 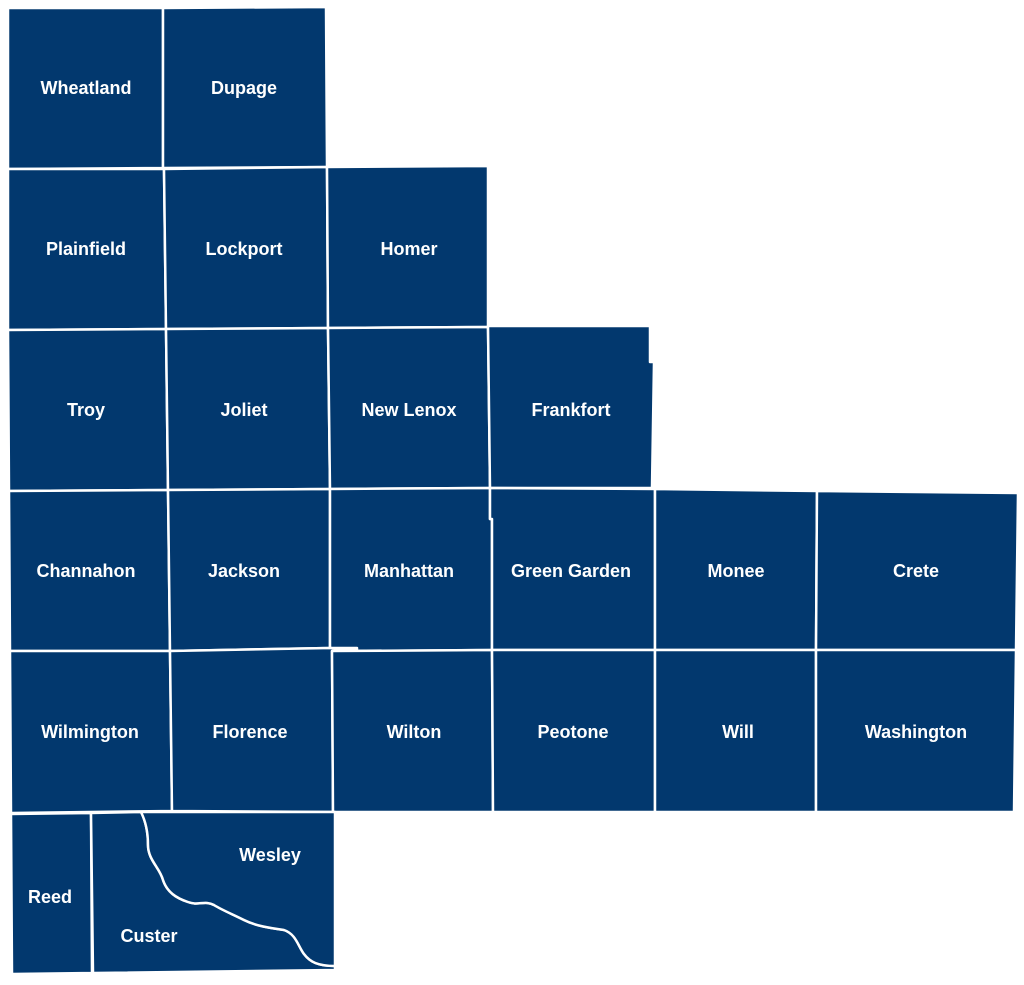 What do you see at coordinates (571, 571) in the screenshot?
I see `region-label: Green Garden` at bounding box center [571, 571].